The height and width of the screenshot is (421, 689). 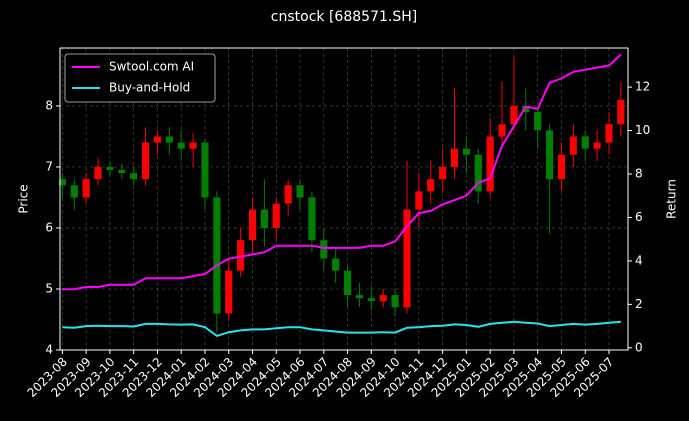 What do you see at coordinates (49, 227) in the screenshot?
I see `y-tick-label: 6` at bounding box center [49, 227].